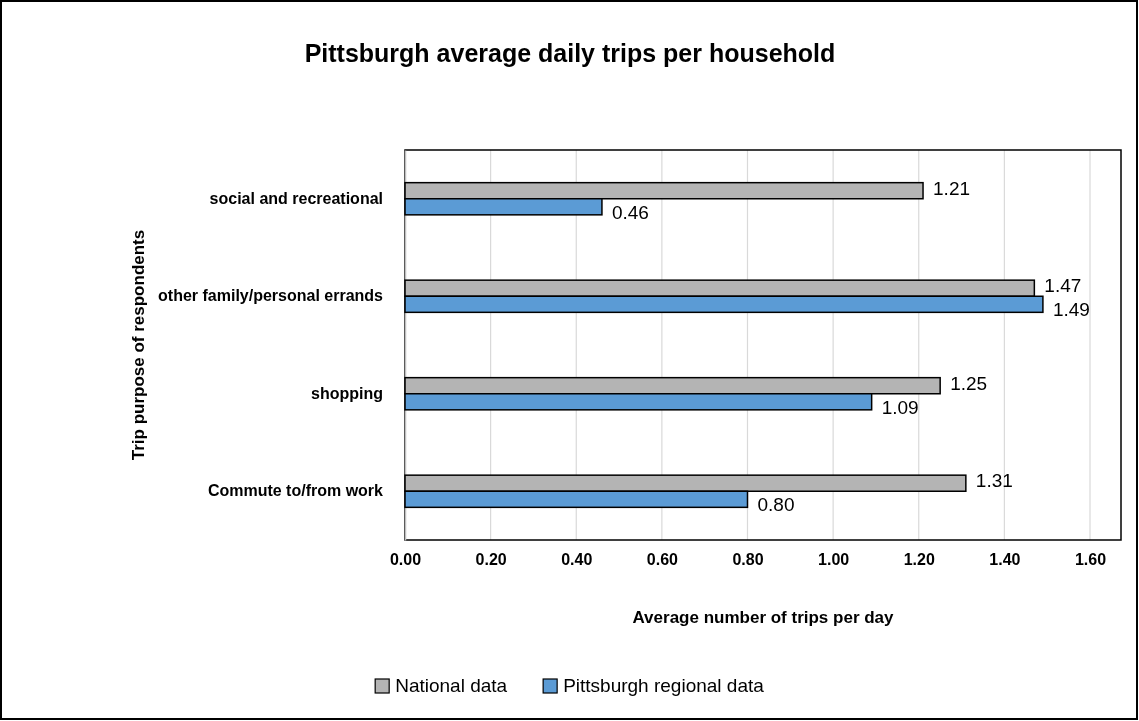 This screenshot has width=1139, height=721. Describe the element at coordinates (969, 383) in the screenshot. I see `data-label: 1.25` at that location.